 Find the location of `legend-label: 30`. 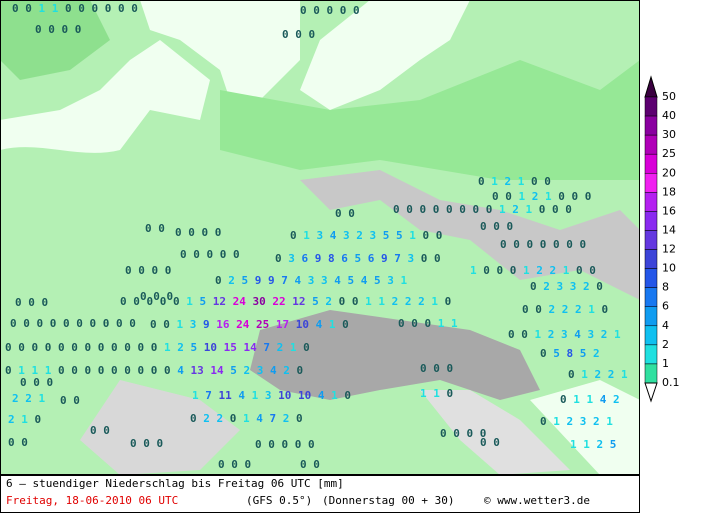

legend-label: 30 is located at coordinates (669, 134).